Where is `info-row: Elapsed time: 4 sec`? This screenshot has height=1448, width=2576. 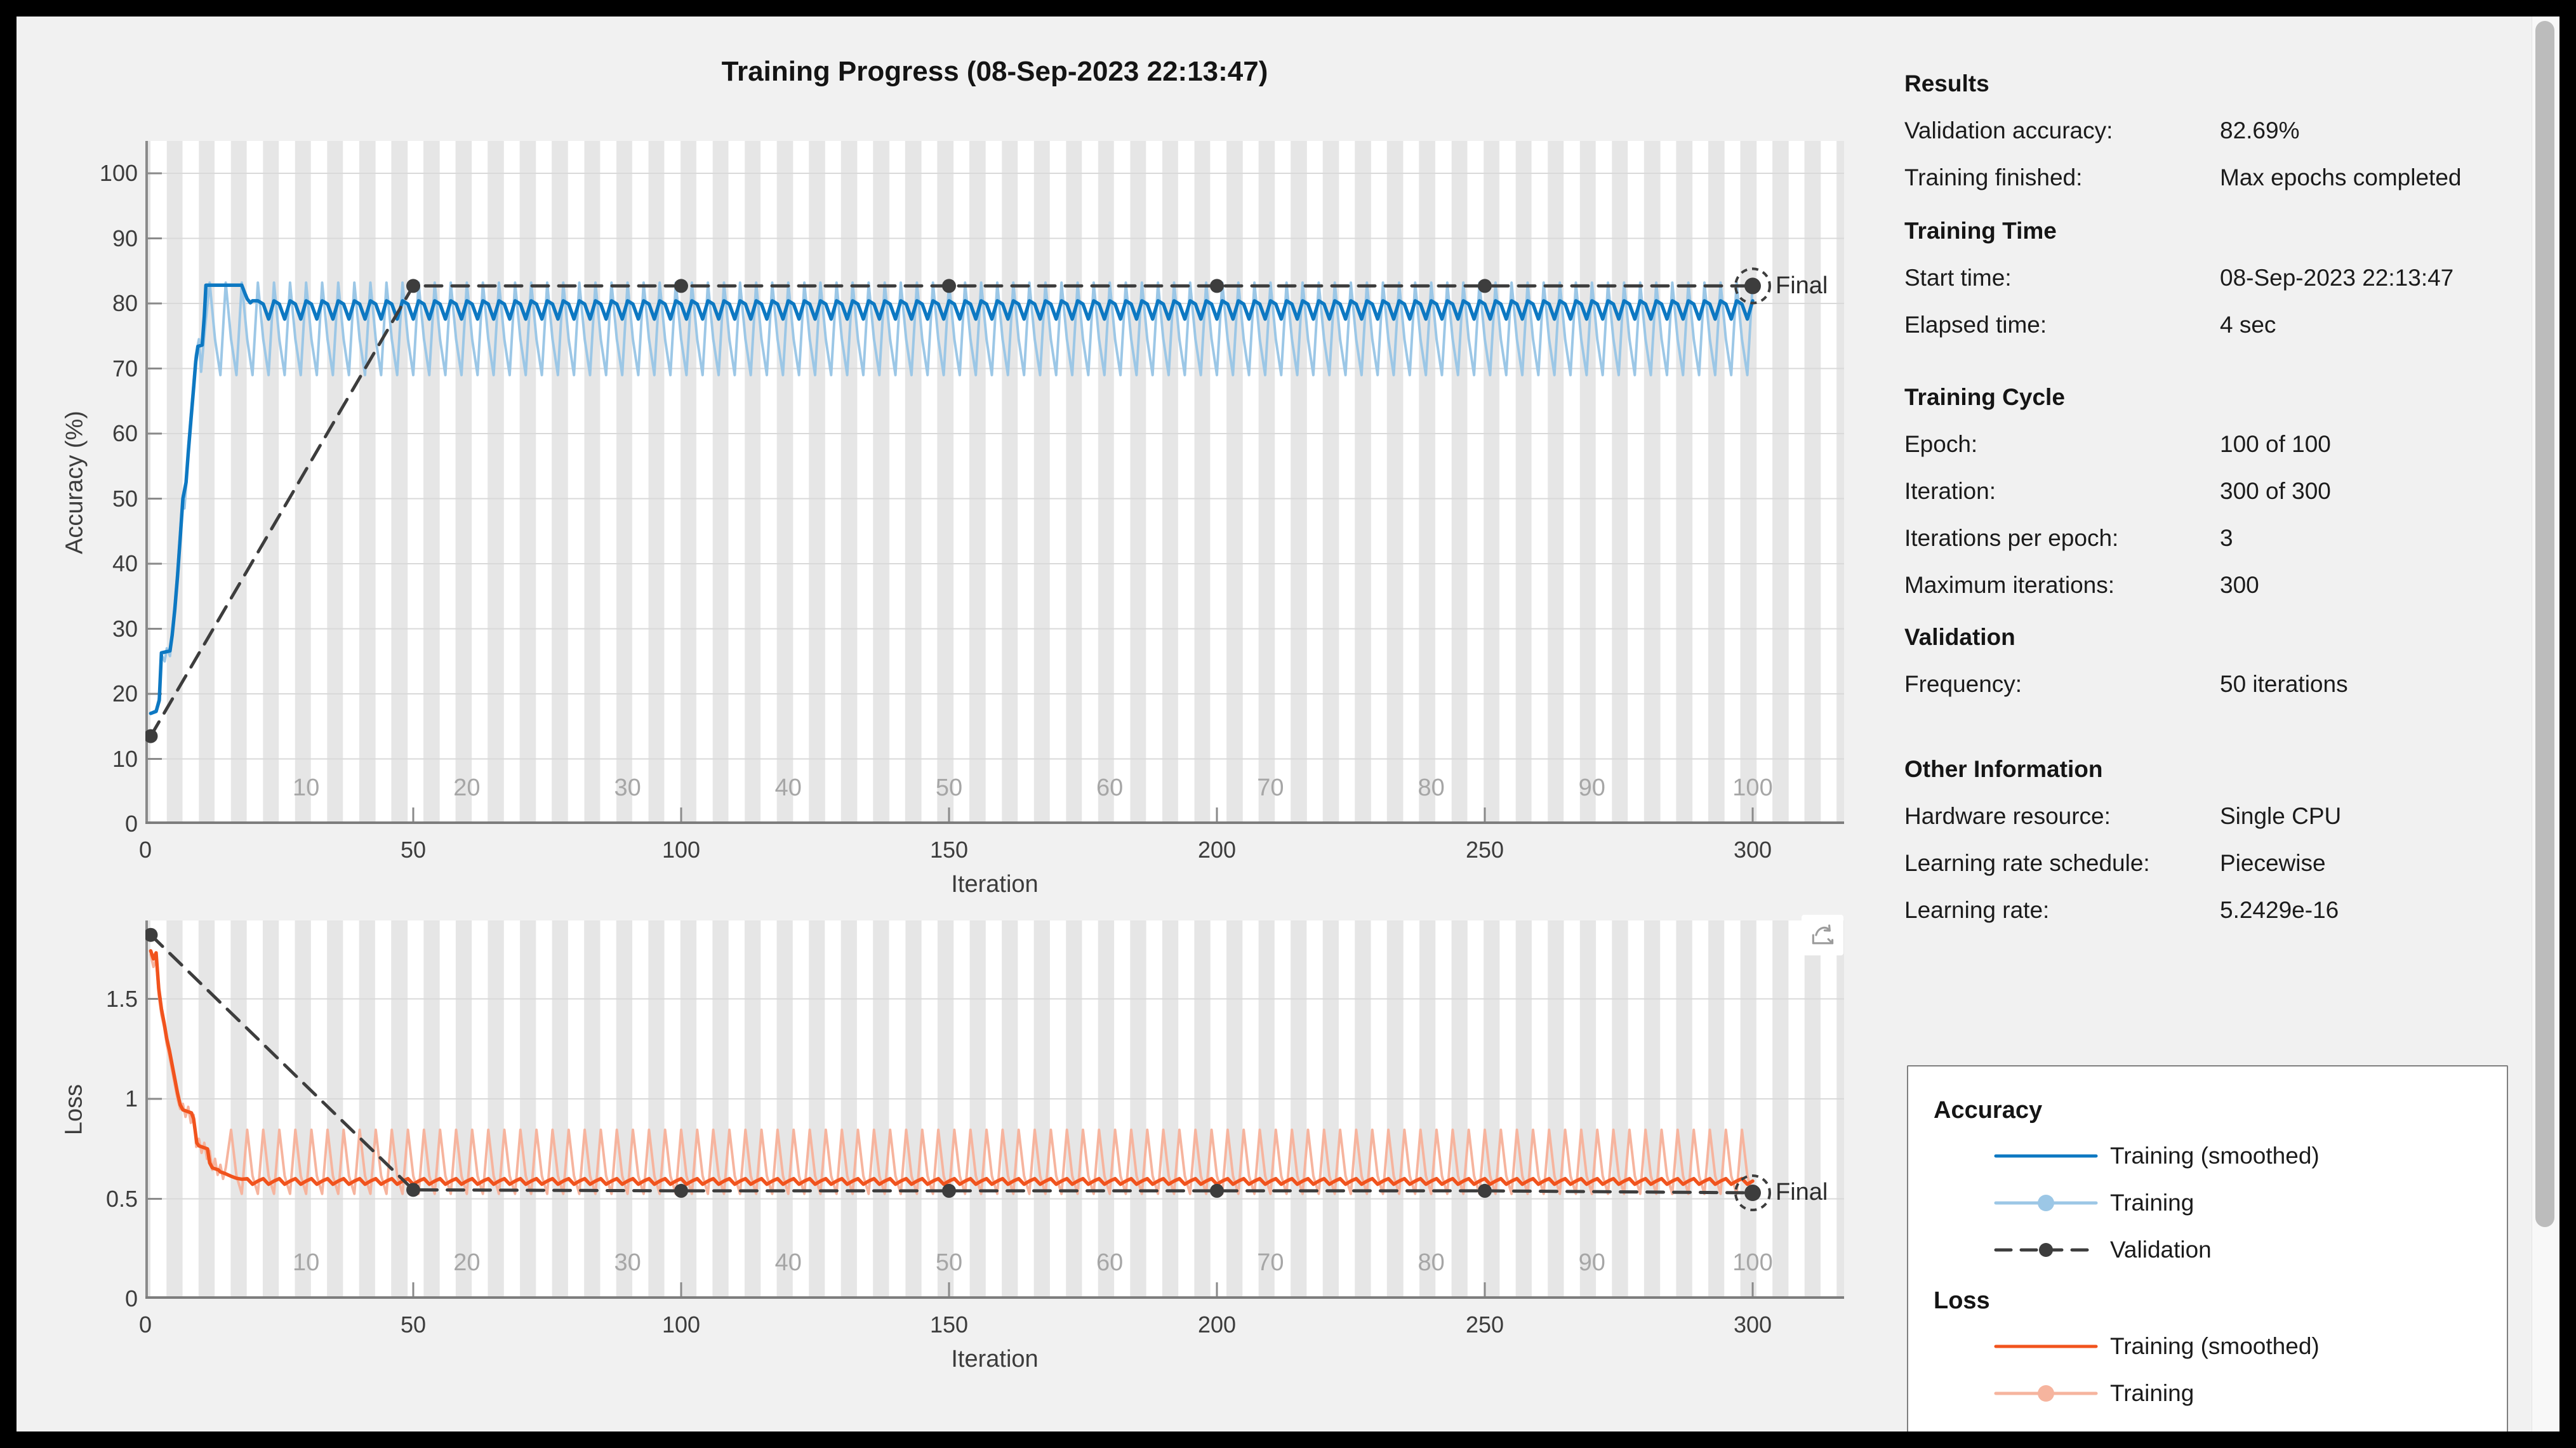 info-row: Elapsed time: 4 sec is located at coordinates (2205, 325).